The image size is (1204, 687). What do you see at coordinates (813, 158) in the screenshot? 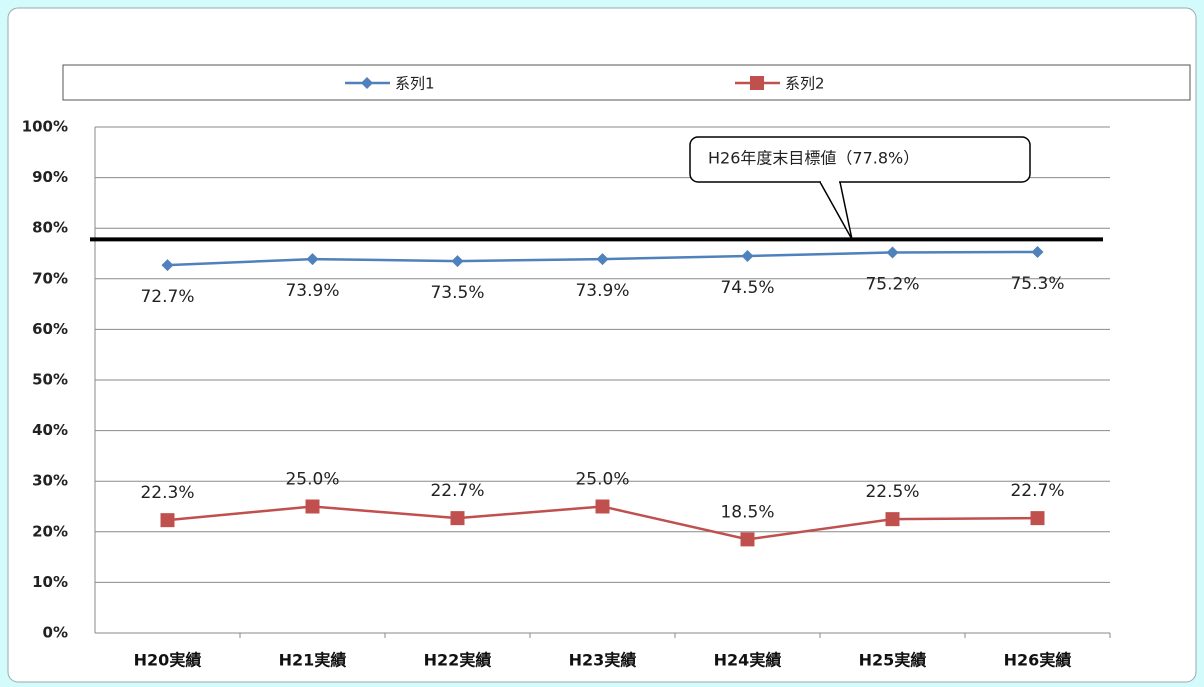
I see `annotation: H26年度末目標値（77.8%）` at bounding box center [813, 158].